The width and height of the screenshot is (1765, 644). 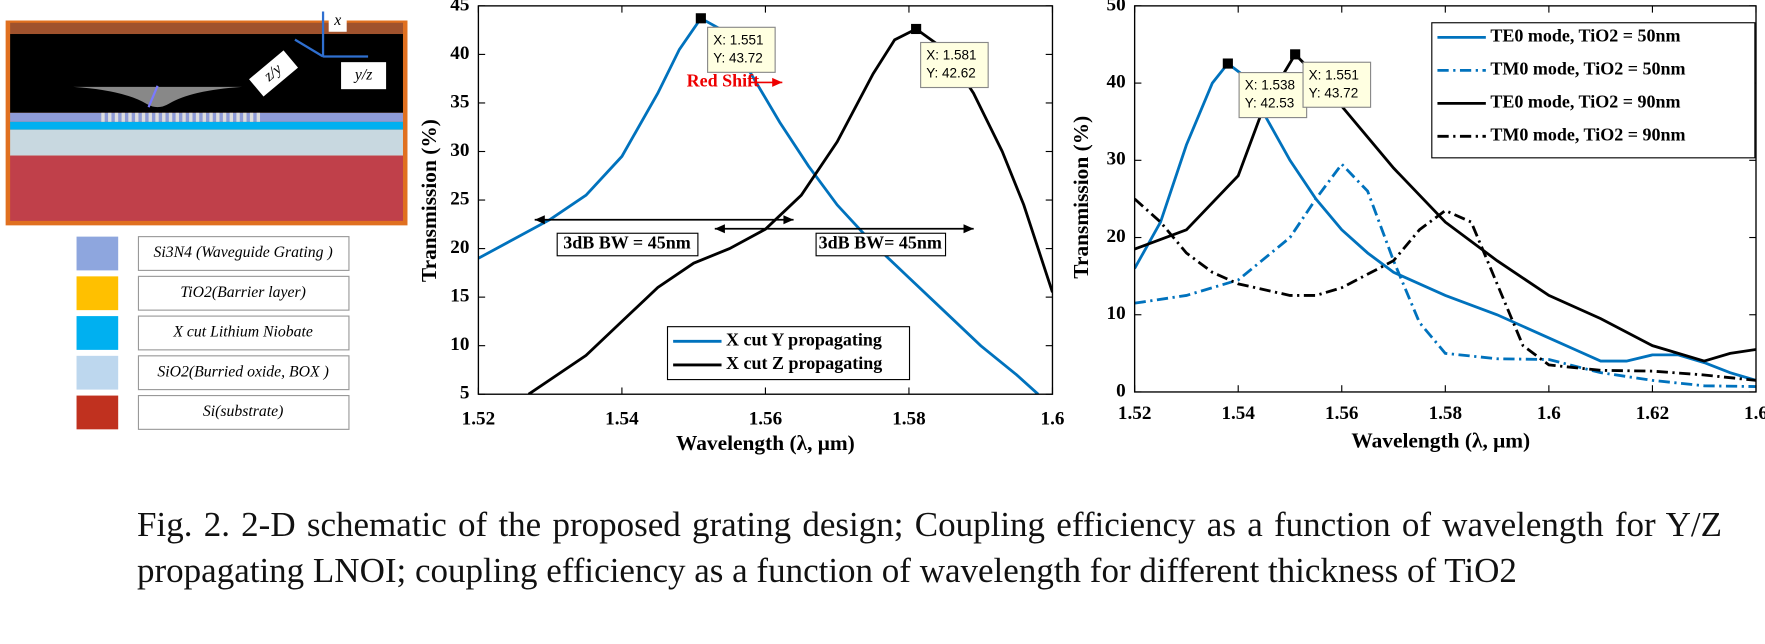 What do you see at coordinates (242, 332) in the screenshot?
I see `legend-label: X cut Lithium Niobate` at bounding box center [242, 332].